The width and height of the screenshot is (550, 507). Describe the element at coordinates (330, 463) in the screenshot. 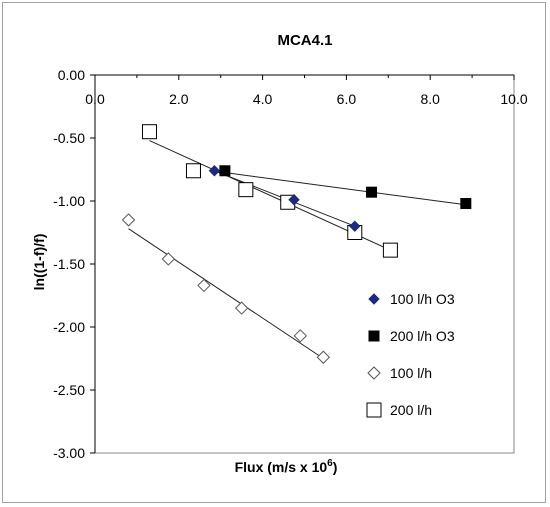

I see `x-axis-title-superscript: 6` at that location.